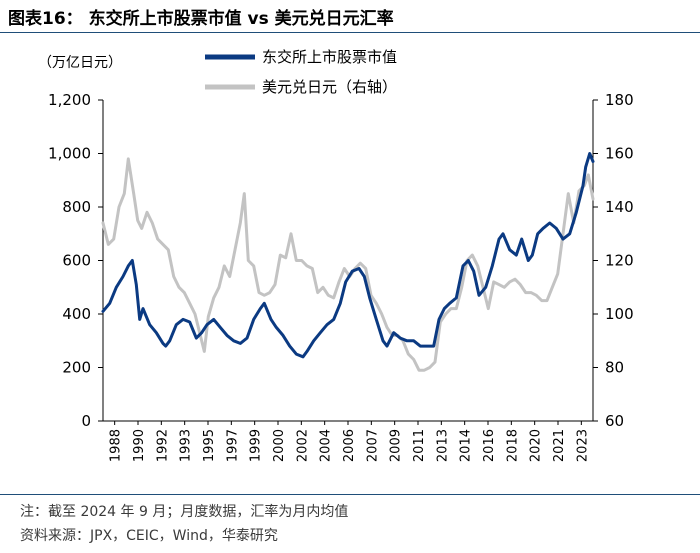  Describe the element at coordinates (186, 445) in the screenshot. I see `x-tick-label: 1993` at that location.